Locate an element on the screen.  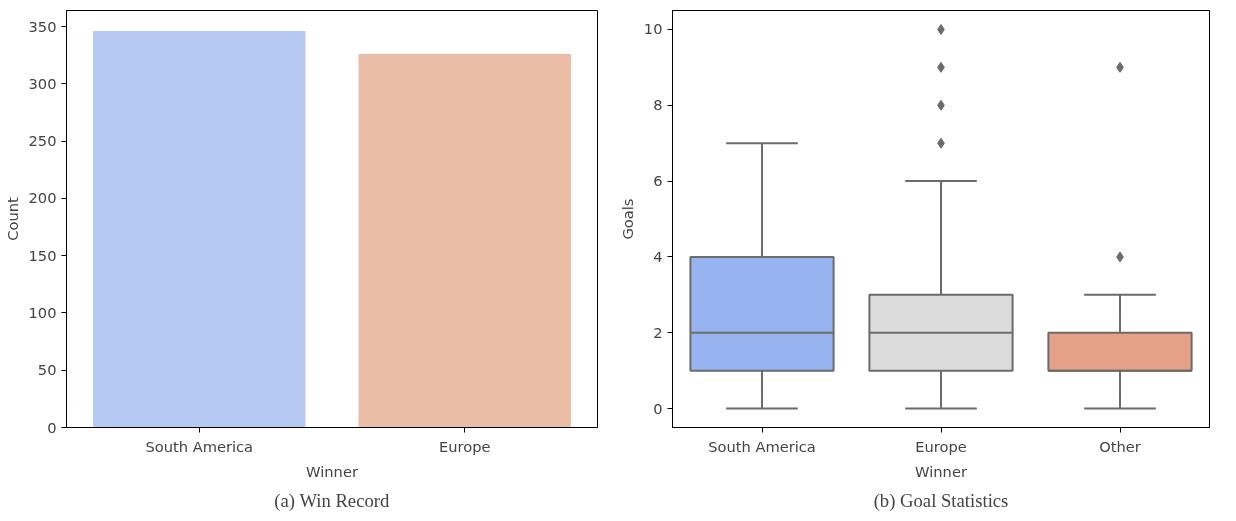
y-tick-label: 2 is located at coordinates (658, 332).